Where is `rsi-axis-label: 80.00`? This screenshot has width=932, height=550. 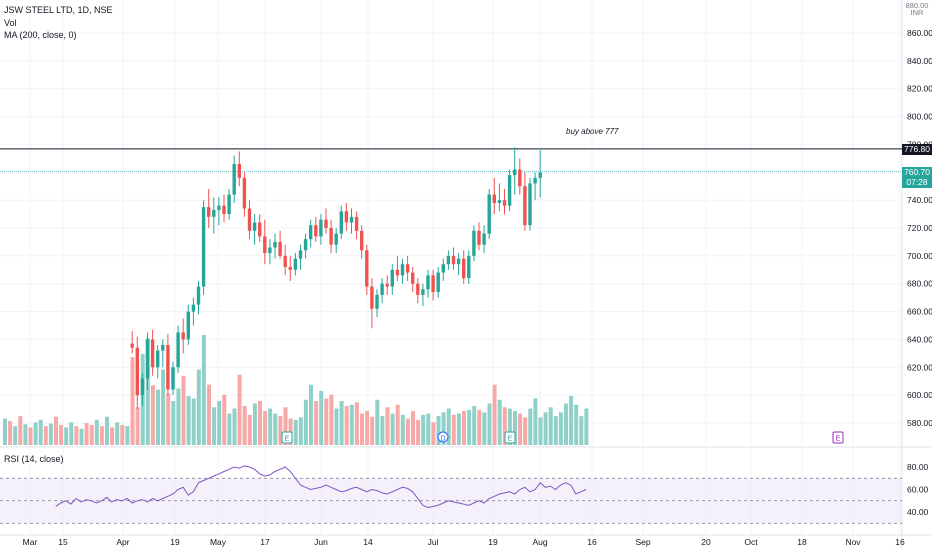
rsi-axis-label: 80.00 is located at coordinates (918, 467).